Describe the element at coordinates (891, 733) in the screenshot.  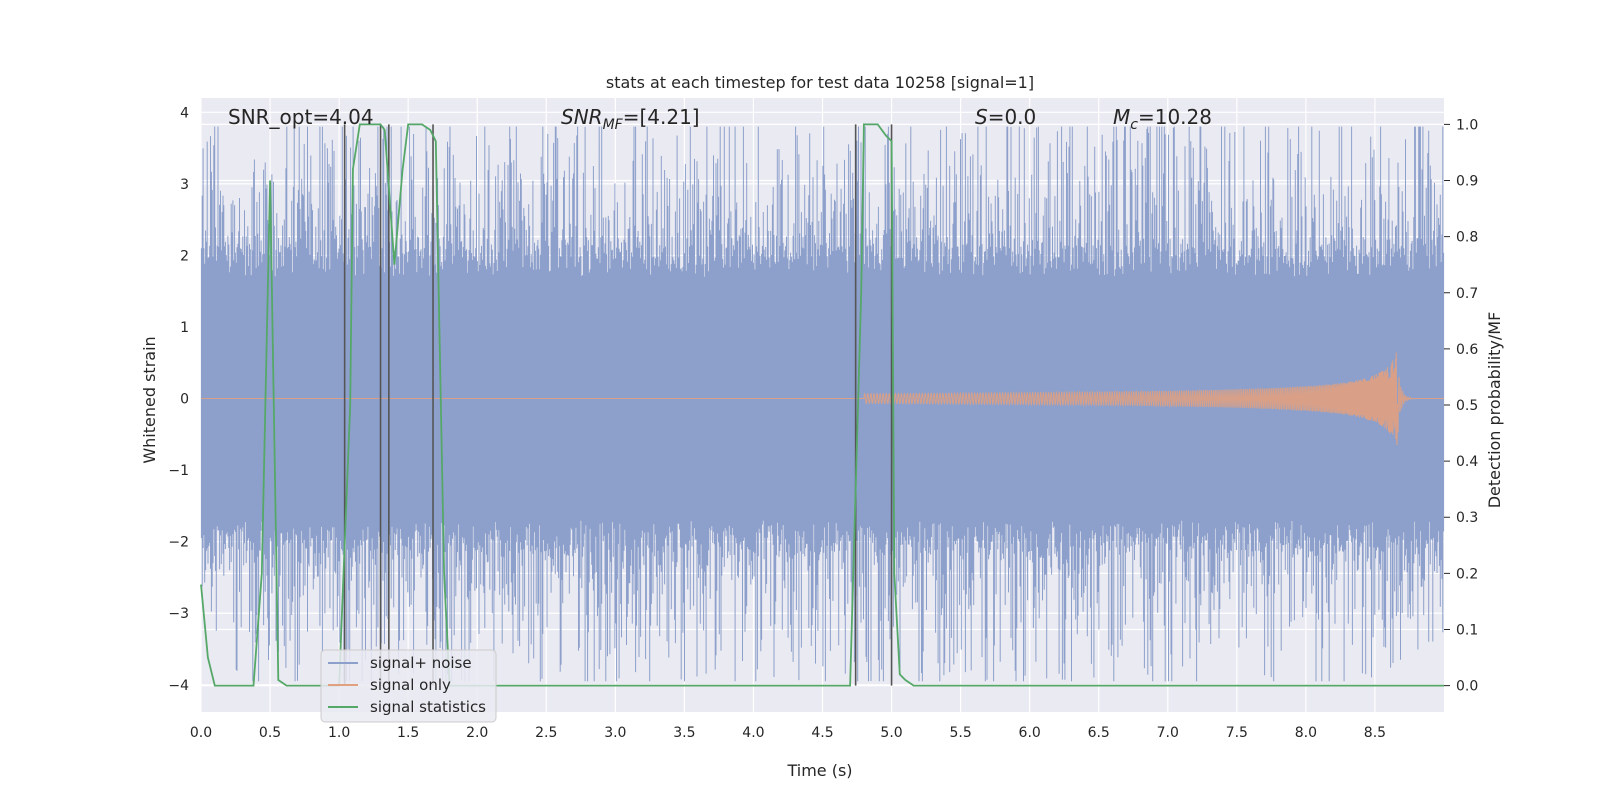
I see `x-tick-label: 5.0` at that location.